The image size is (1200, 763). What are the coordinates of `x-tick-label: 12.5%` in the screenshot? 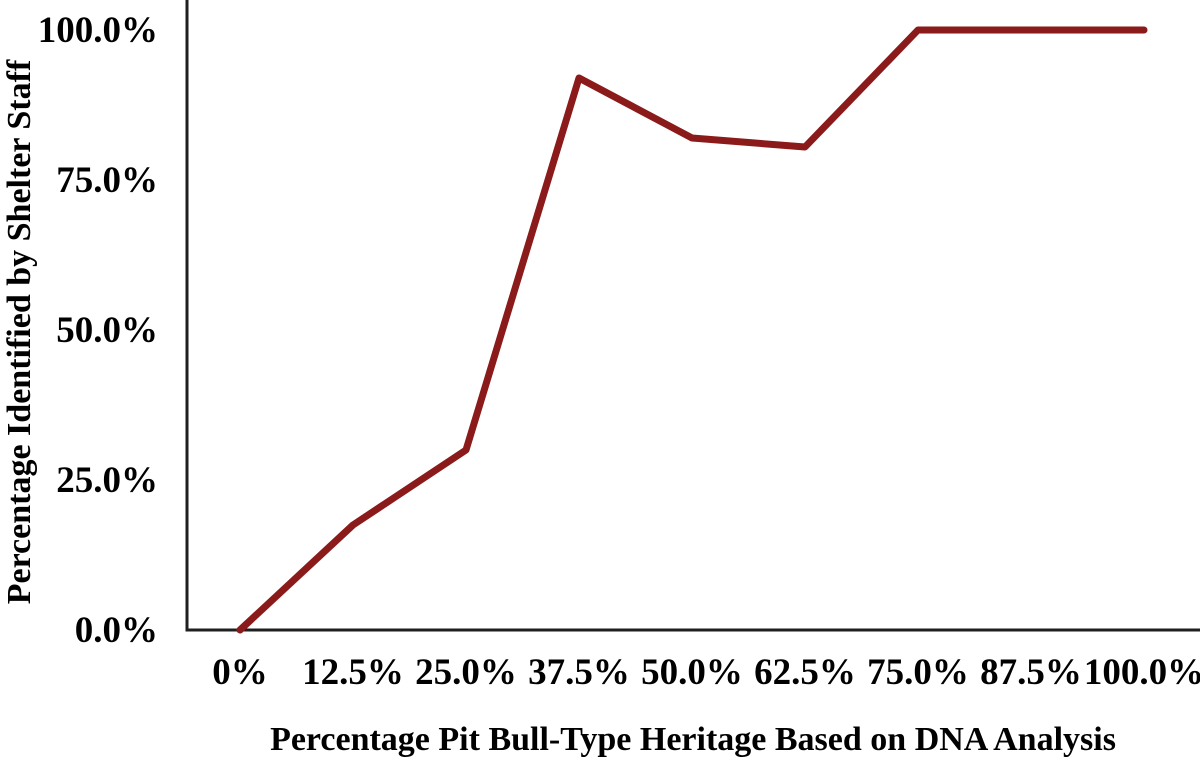 It's located at (353, 672).